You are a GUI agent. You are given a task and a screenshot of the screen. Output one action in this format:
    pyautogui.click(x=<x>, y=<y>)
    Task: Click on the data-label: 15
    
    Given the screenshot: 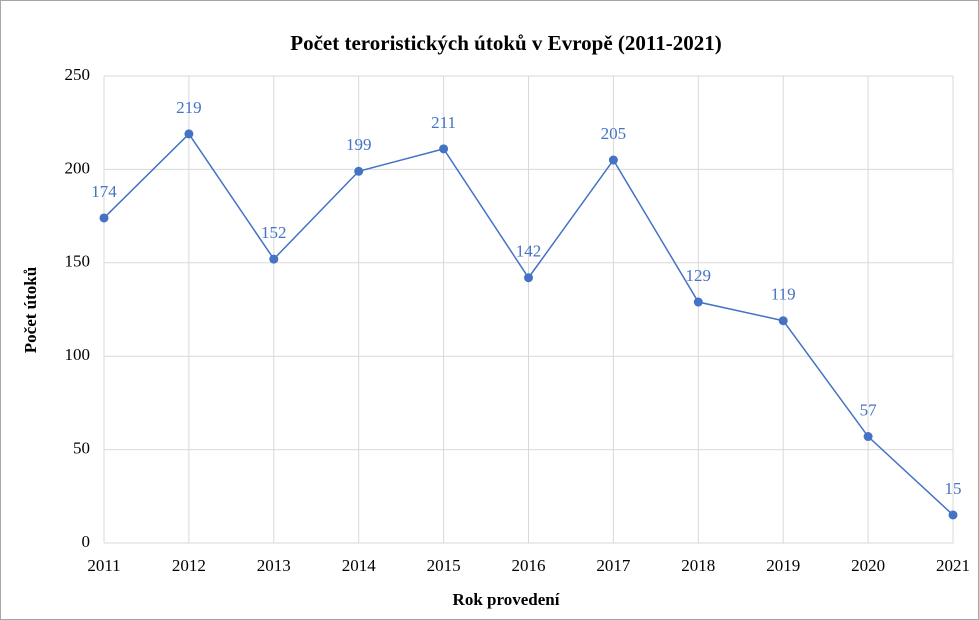 What is the action you would take?
    pyautogui.click(x=953, y=488)
    